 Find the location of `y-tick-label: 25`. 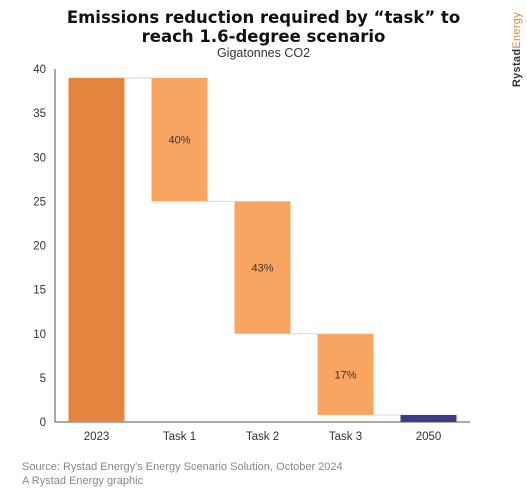

y-tick-label: 25 is located at coordinates (39, 202).